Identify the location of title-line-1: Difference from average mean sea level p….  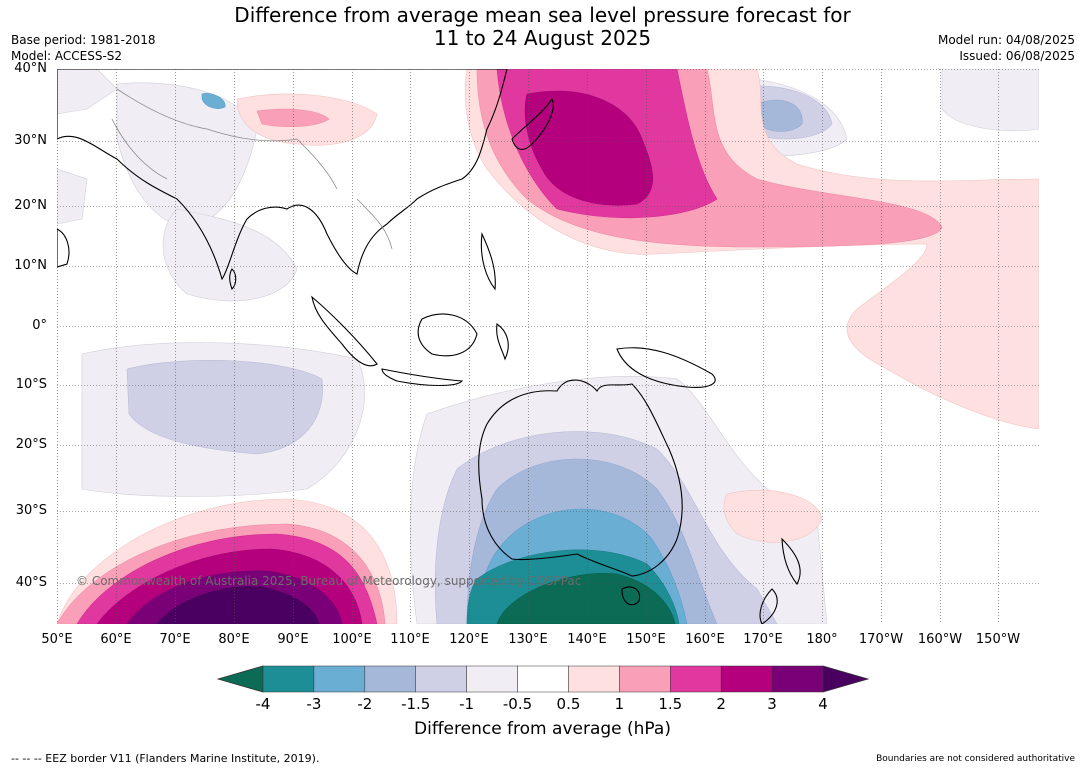
(542, 15).